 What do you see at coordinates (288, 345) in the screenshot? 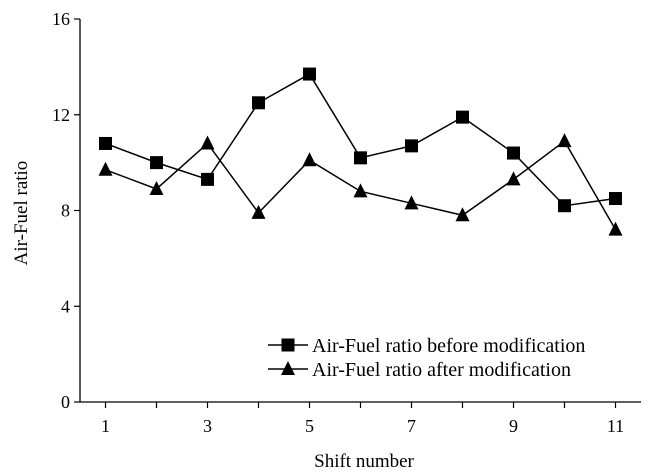
I see `legend-marker-square` at bounding box center [288, 345].